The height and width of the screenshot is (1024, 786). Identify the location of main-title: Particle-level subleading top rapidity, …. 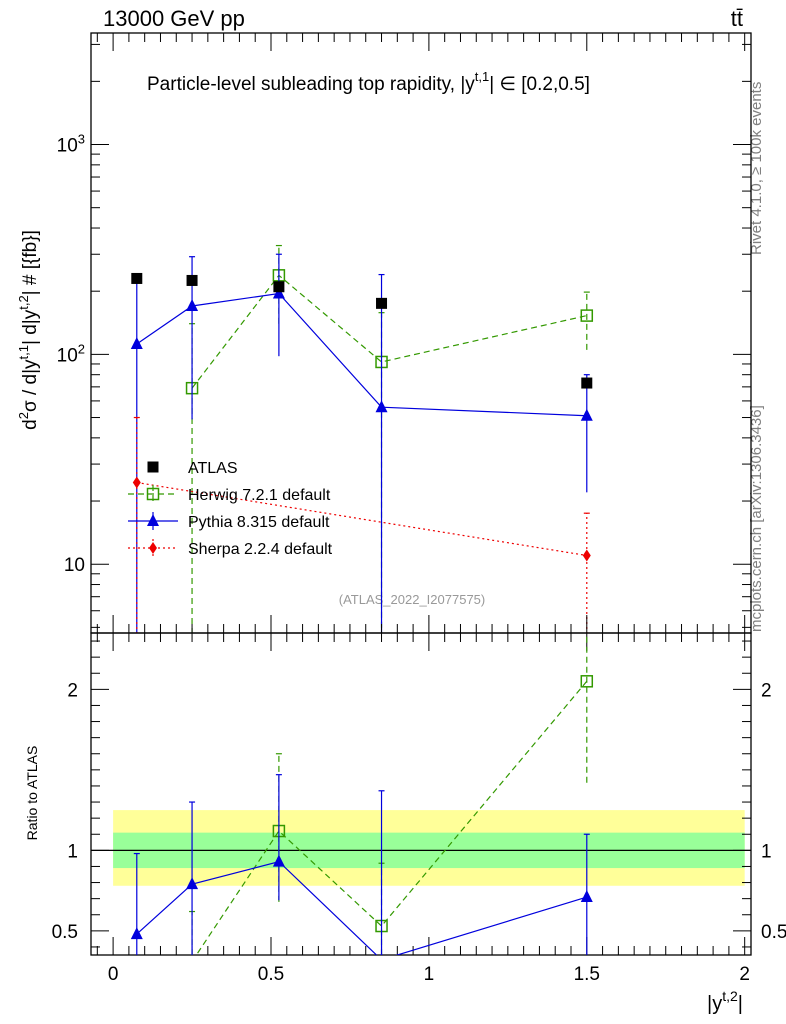
(368, 82).